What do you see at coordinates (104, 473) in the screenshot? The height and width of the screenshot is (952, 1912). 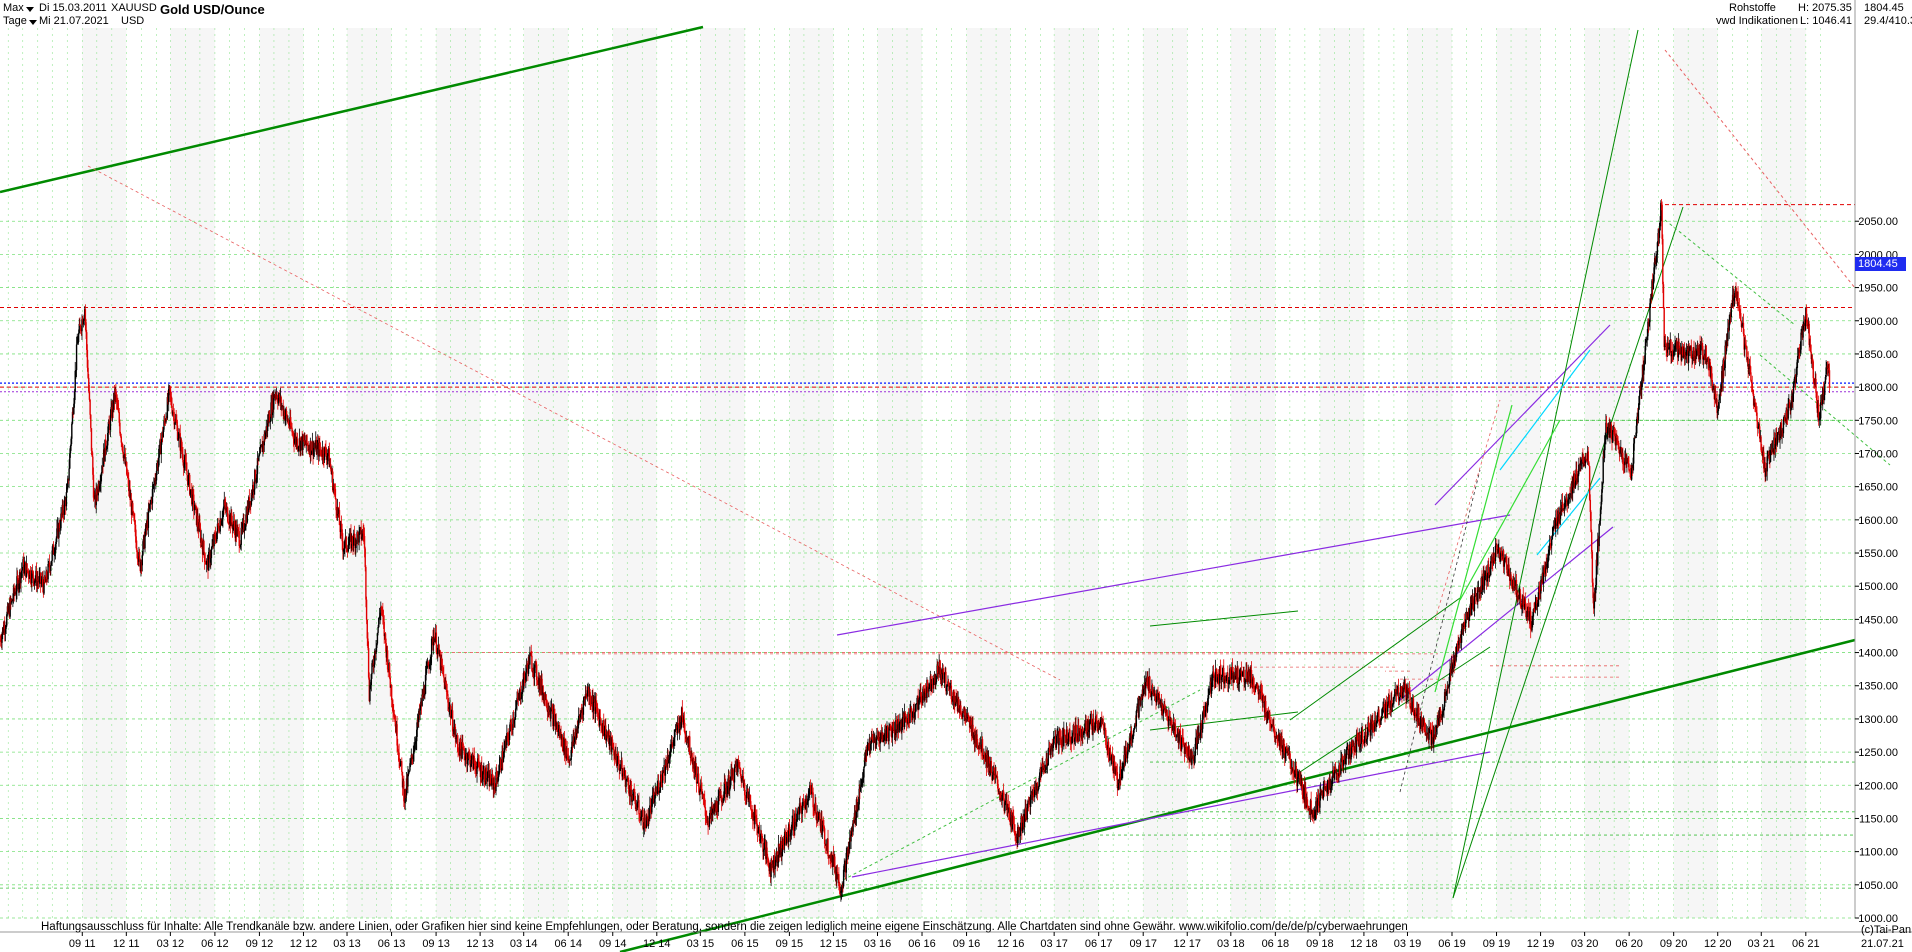 I see `shade-band` at bounding box center [104, 473].